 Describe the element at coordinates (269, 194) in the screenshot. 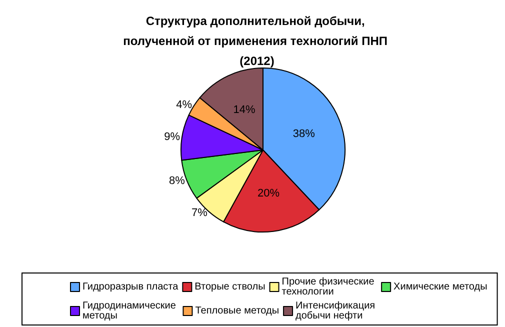

I see `data-label: 20%` at that location.